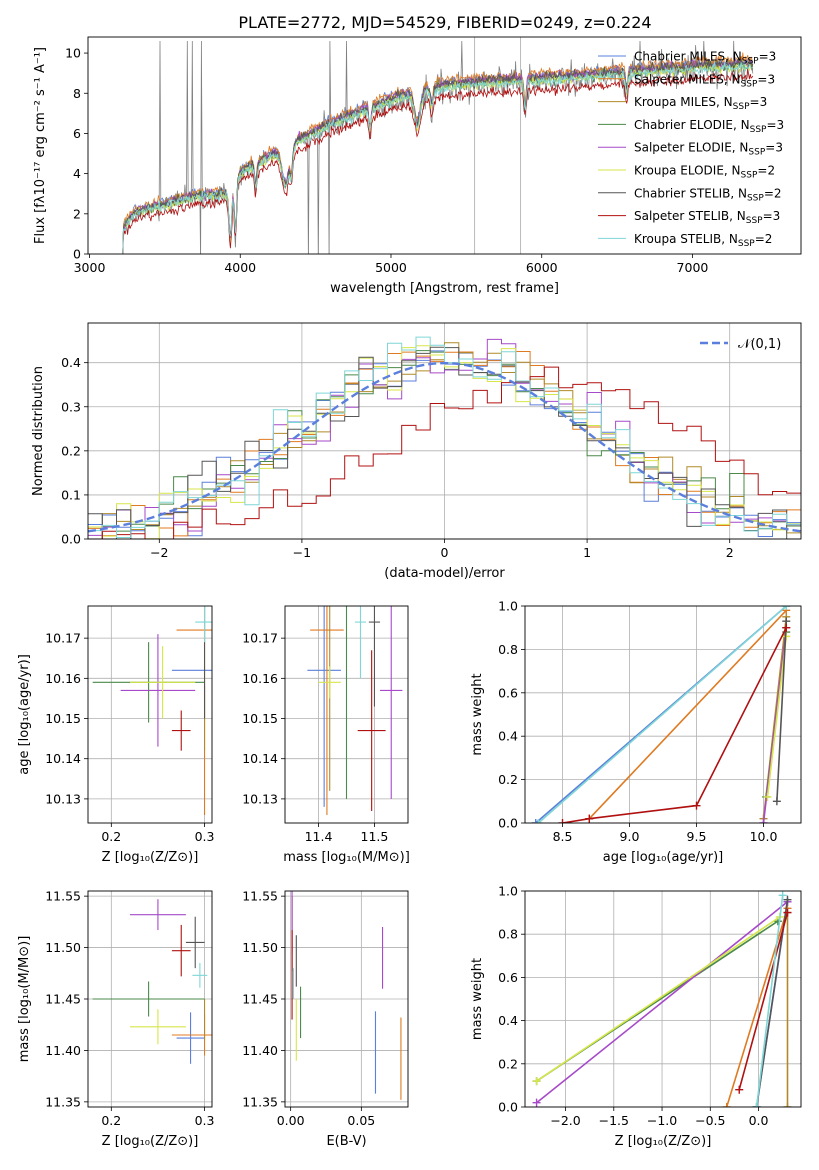 This screenshot has height=1170, width=819. What do you see at coordinates (508, 606) in the screenshot?
I see `weight_vs_age-ytick-label-5: 1.0` at bounding box center [508, 606].